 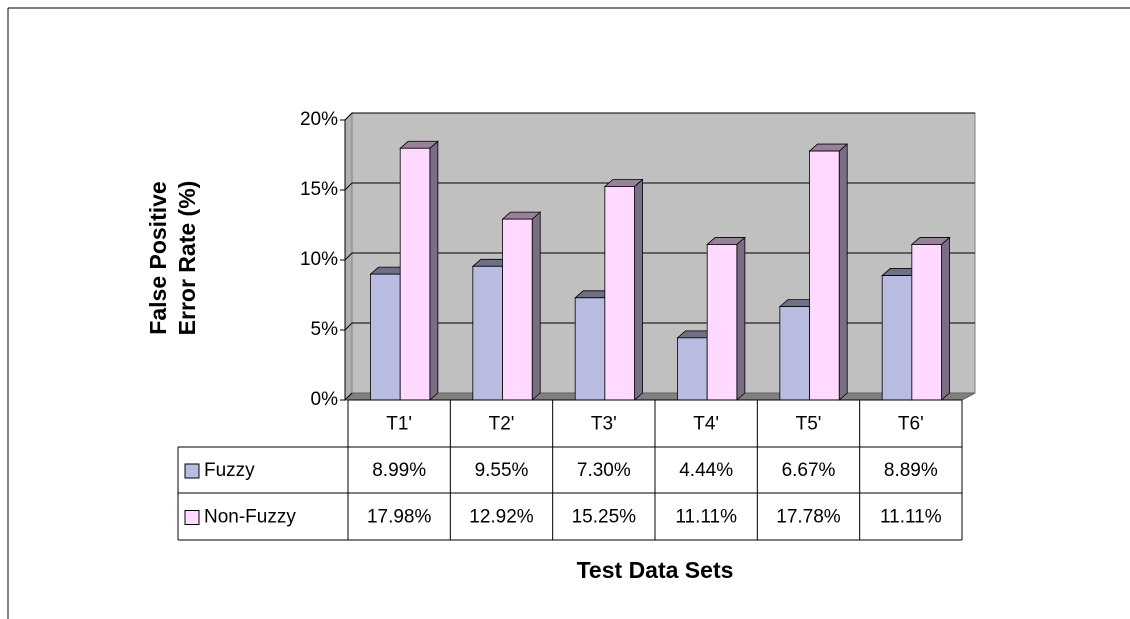 What do you see at coordinates (604, 424) in the screenshot?
I see `x-tick-label: T3'` at bounding box center [604, 424].